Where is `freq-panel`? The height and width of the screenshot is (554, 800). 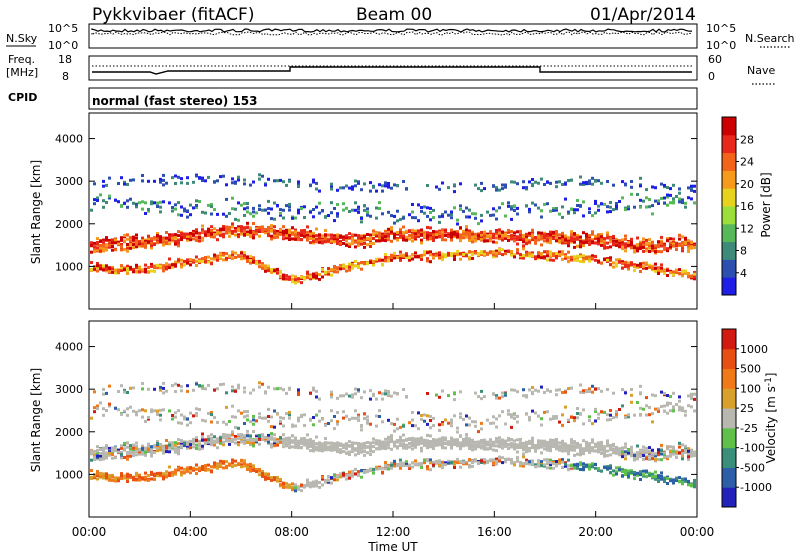 freq-panel is located at coordinates (393, 68).